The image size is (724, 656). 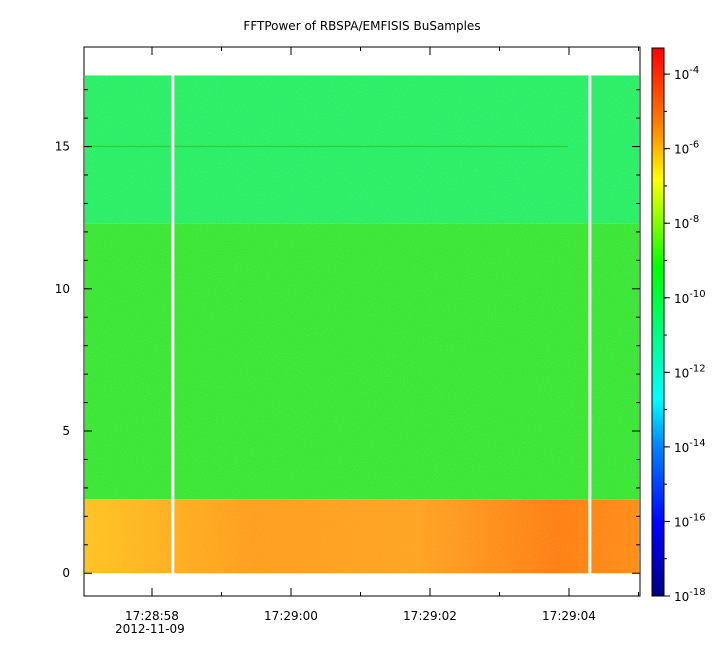 What do you see at coordinates (291, 616) in the screenshot?
I see `x-tick-label-1: 17:29:00` at bounding box center [291, 616].